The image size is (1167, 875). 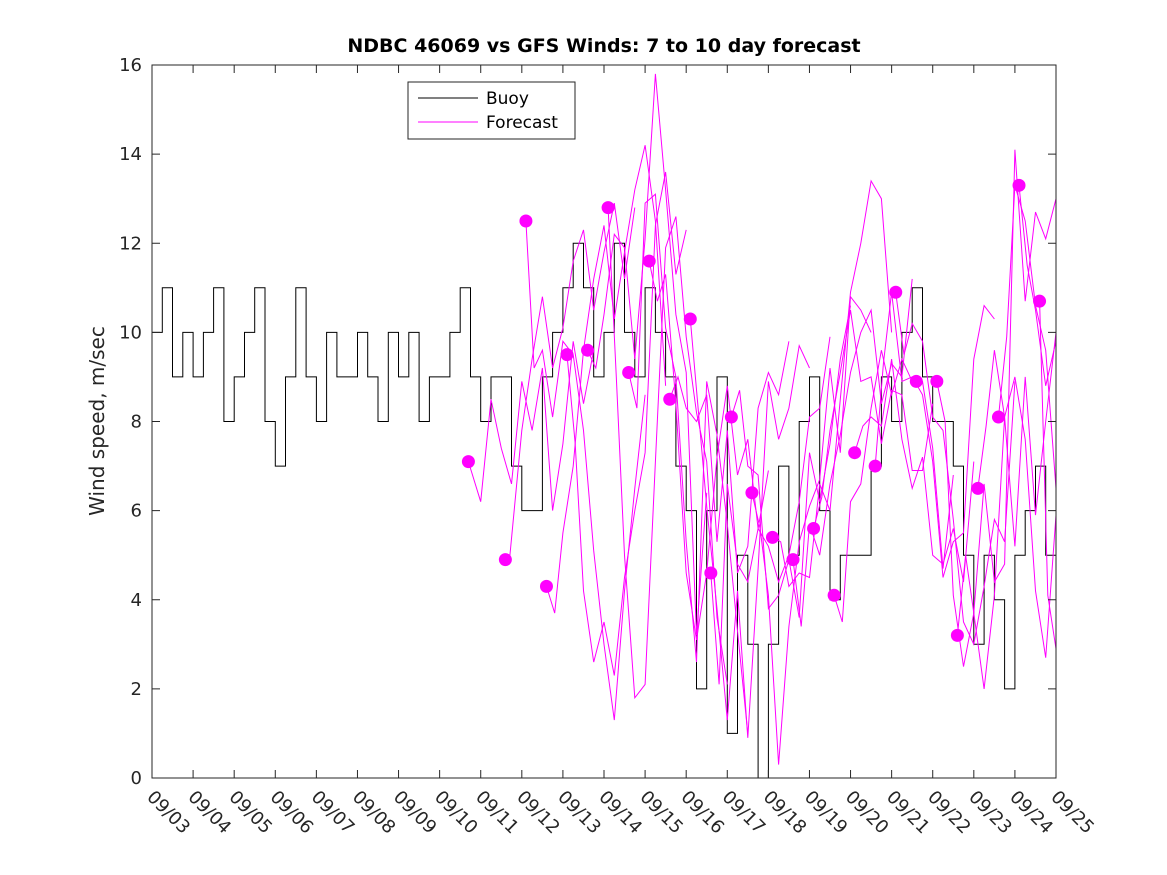 What do you see at coordinates (507, 99) in the screenshot?
I see `legend-buoy-label: Buoy` at bounding box center [507, 99].